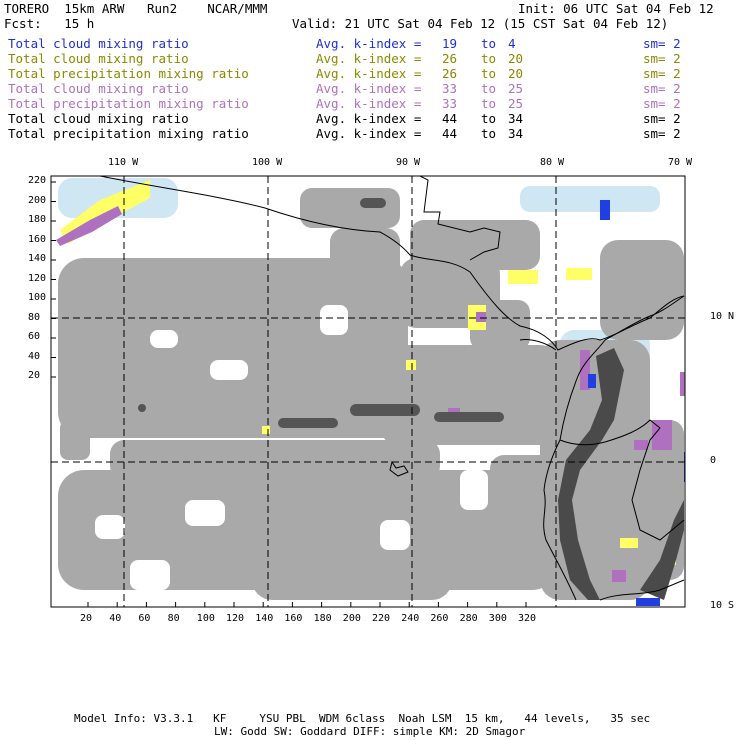 The image size is (740, 740). I want to click on x-tick-label: 180, so click(322, 618).